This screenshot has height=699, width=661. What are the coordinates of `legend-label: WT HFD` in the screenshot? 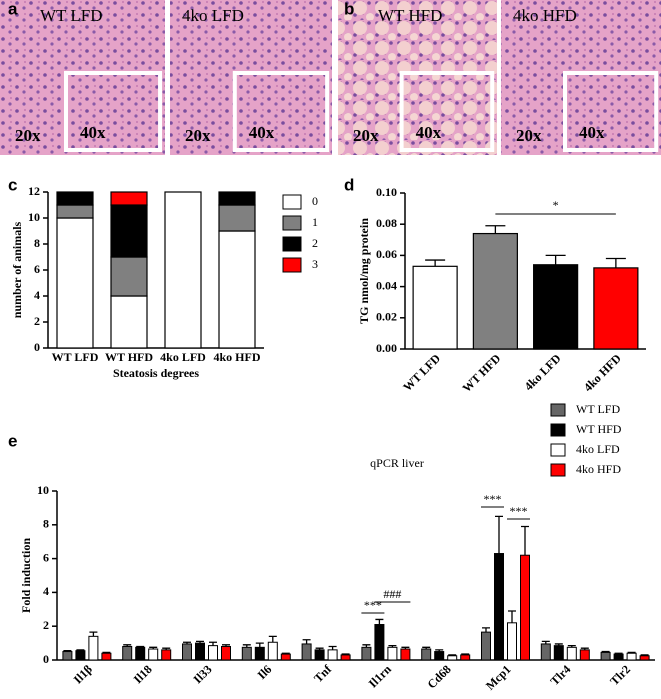 It's located at (599, 429).